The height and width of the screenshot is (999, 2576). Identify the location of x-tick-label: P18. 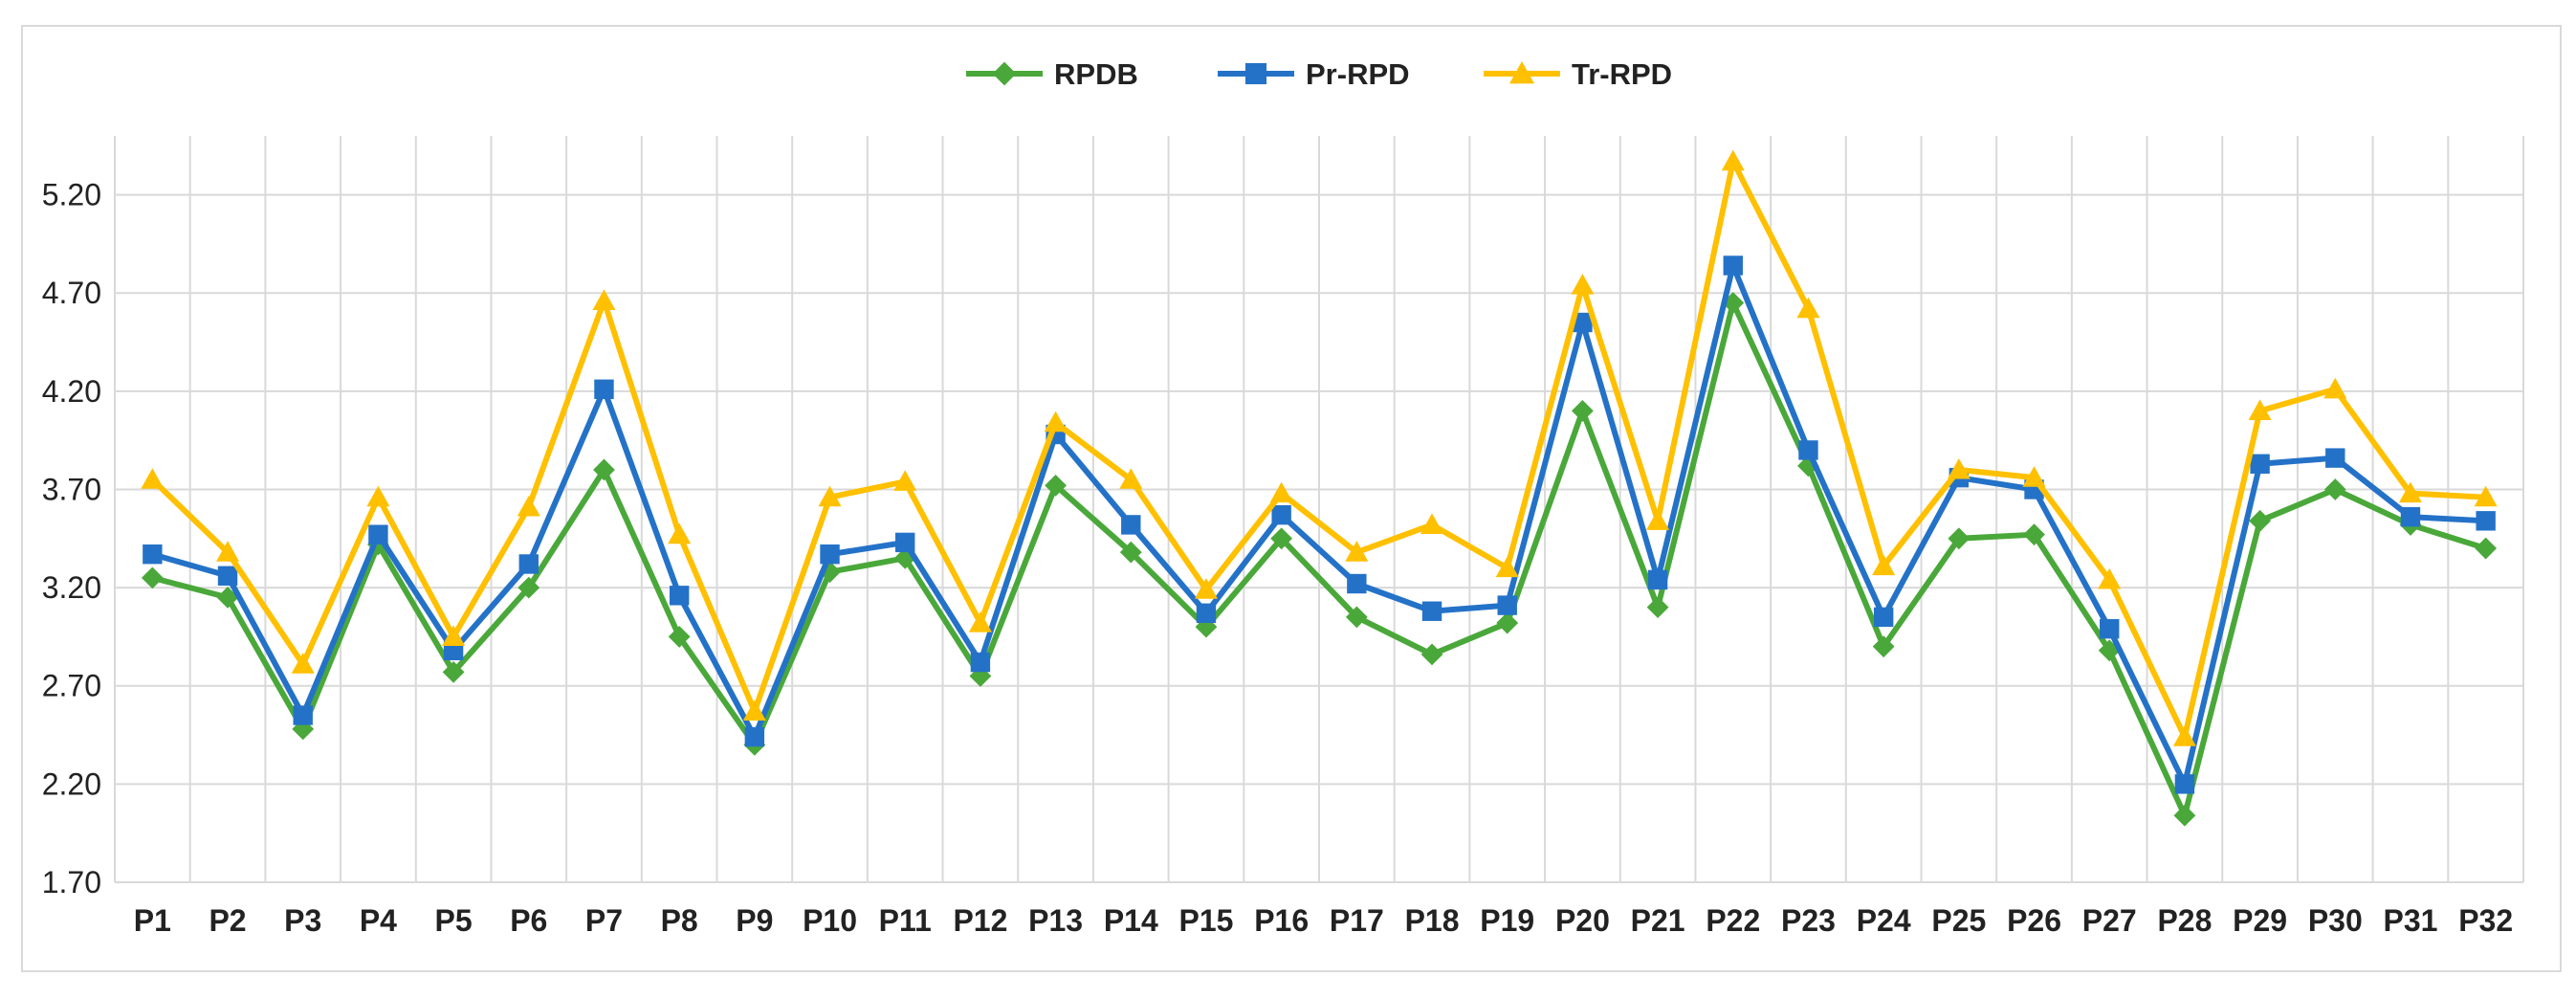
(1433, 920).